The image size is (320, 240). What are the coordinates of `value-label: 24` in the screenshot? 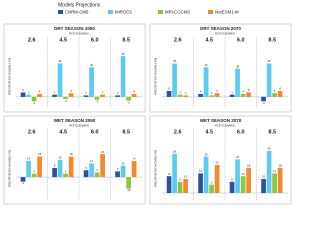 It's located at (237, 157).